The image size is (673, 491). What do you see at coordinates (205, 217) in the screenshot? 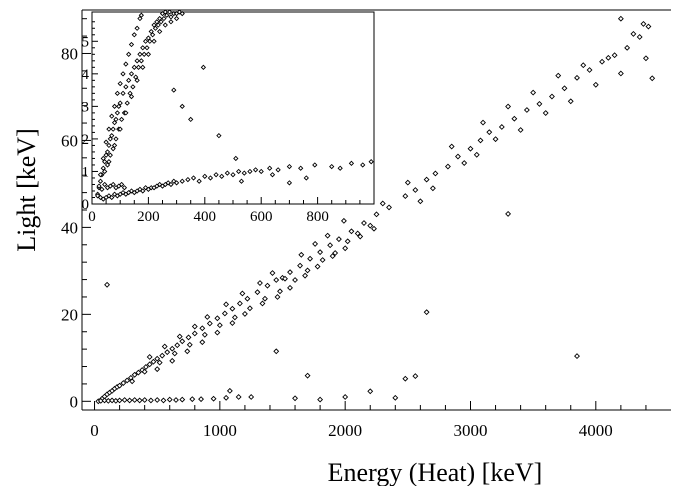
I see `inset-x-tick-label: 400` at bounding box center [205, 217].